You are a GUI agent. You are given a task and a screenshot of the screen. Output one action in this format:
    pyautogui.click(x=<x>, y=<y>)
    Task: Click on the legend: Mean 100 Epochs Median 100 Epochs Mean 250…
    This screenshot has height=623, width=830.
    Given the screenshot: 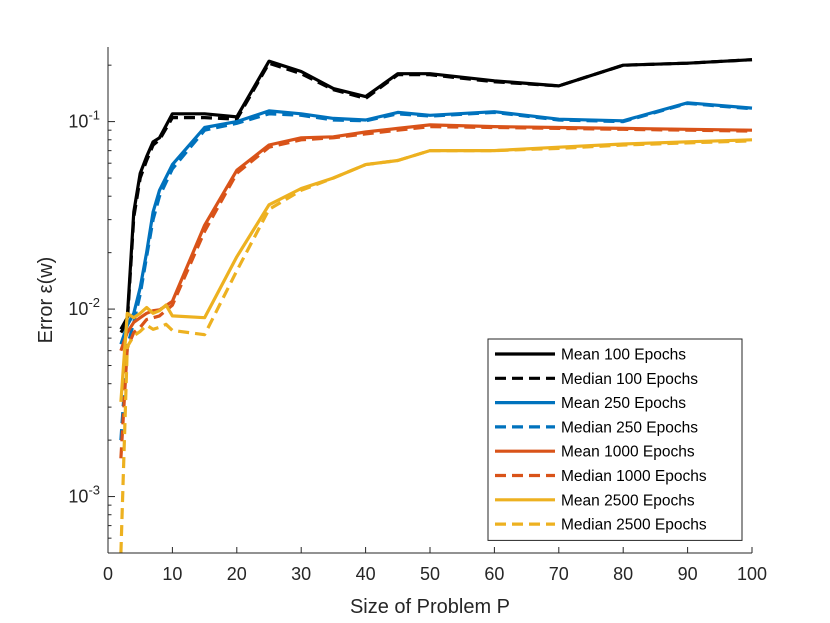 What is the action you would take?
    pyautogui.click(x=615, y=439)
    